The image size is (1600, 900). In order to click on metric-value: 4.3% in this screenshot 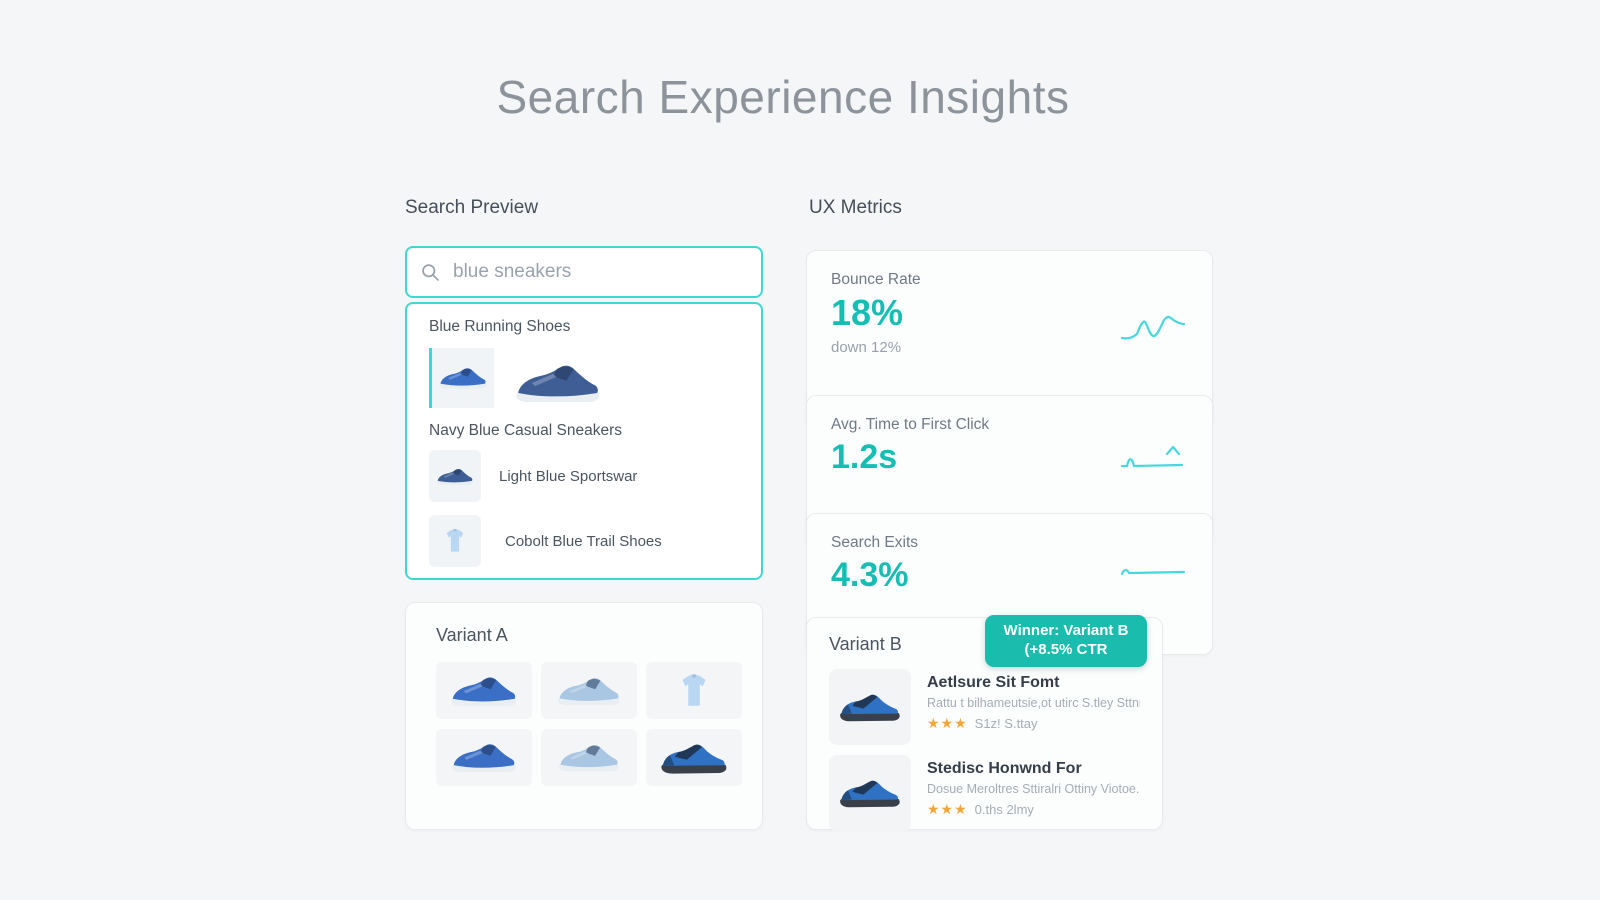, I will do `click(870, 575)`.